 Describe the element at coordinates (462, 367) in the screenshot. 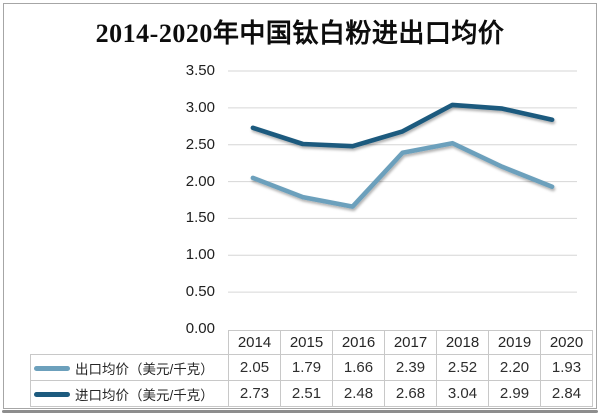

I see `export-value-cell: 2.52` at that location.